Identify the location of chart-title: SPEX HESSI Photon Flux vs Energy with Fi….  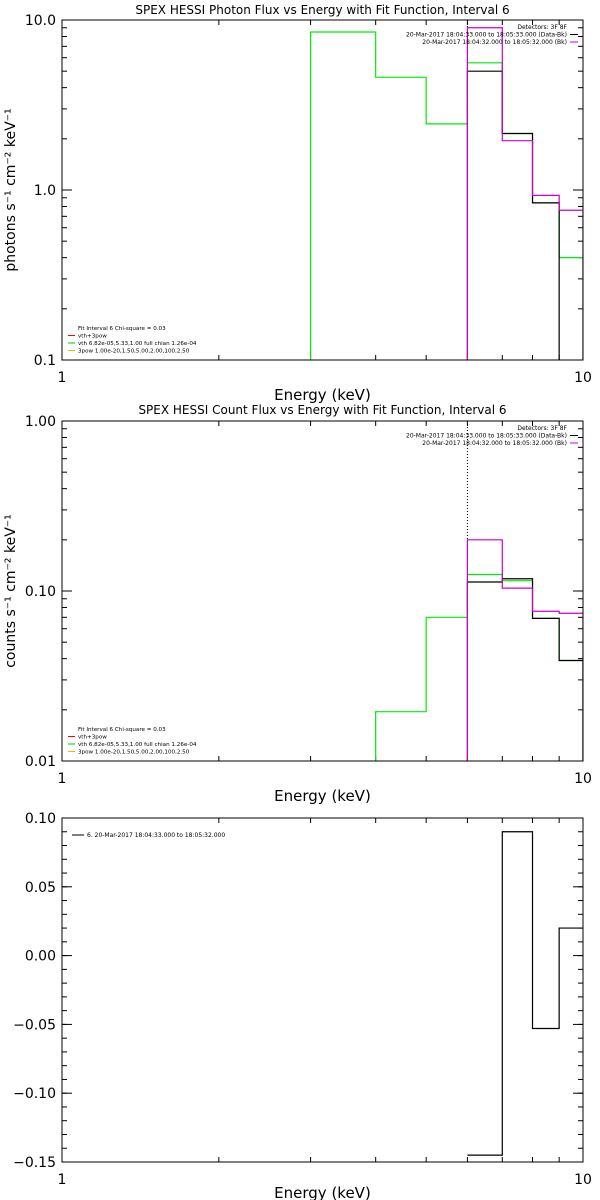
(322, 10).